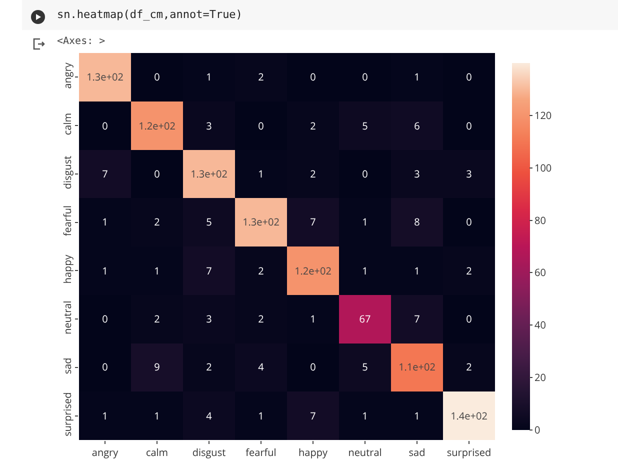 The image size is (618, 470). Describe the element at coordinates (67, 317) in the screenshot. I see `y-tick-label: neutral` at that location.